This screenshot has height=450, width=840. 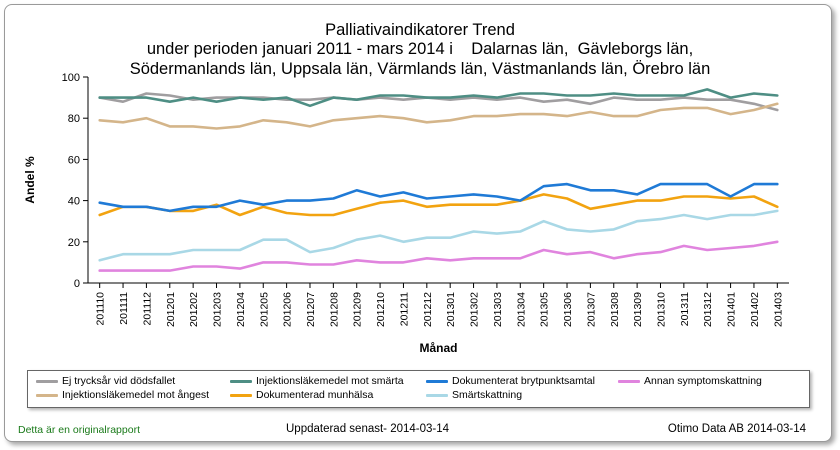 I want to click on legend-item-injektion-angest: Injektionsläkemedel mot ångest, so click(x=122, y=395).